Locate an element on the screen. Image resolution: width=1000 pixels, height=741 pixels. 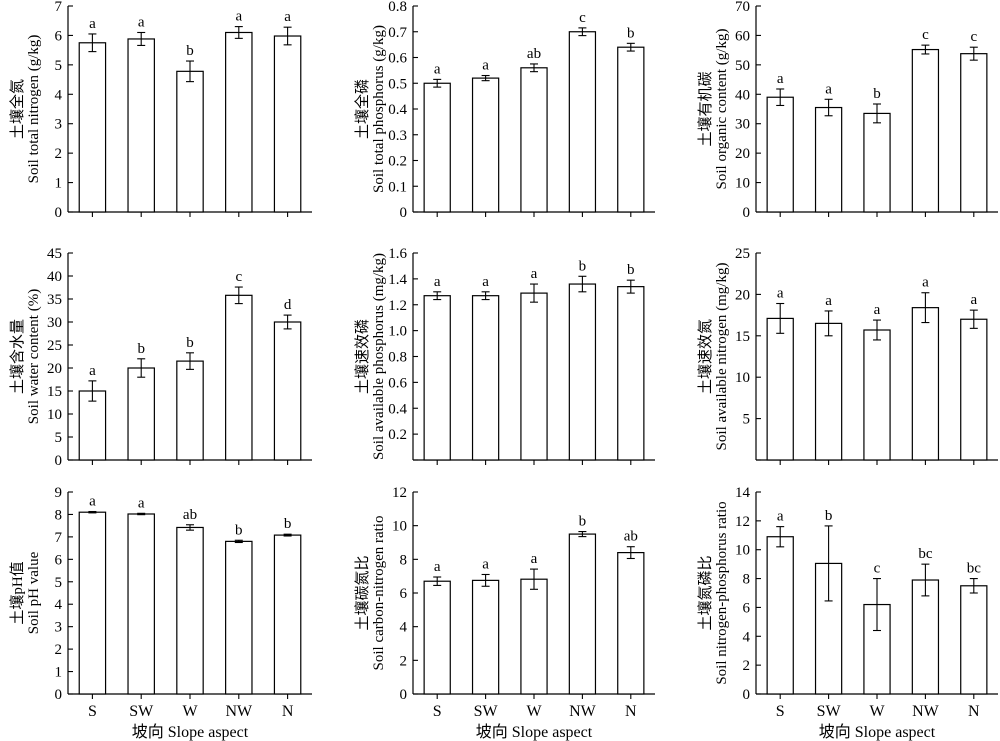
y-tick-label: 30 is located at coordinates (742, 125).